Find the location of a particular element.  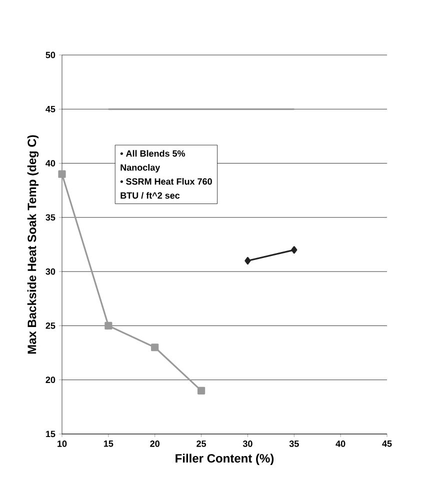

y-tick-label: 40 is located at coordinates (51, 163).